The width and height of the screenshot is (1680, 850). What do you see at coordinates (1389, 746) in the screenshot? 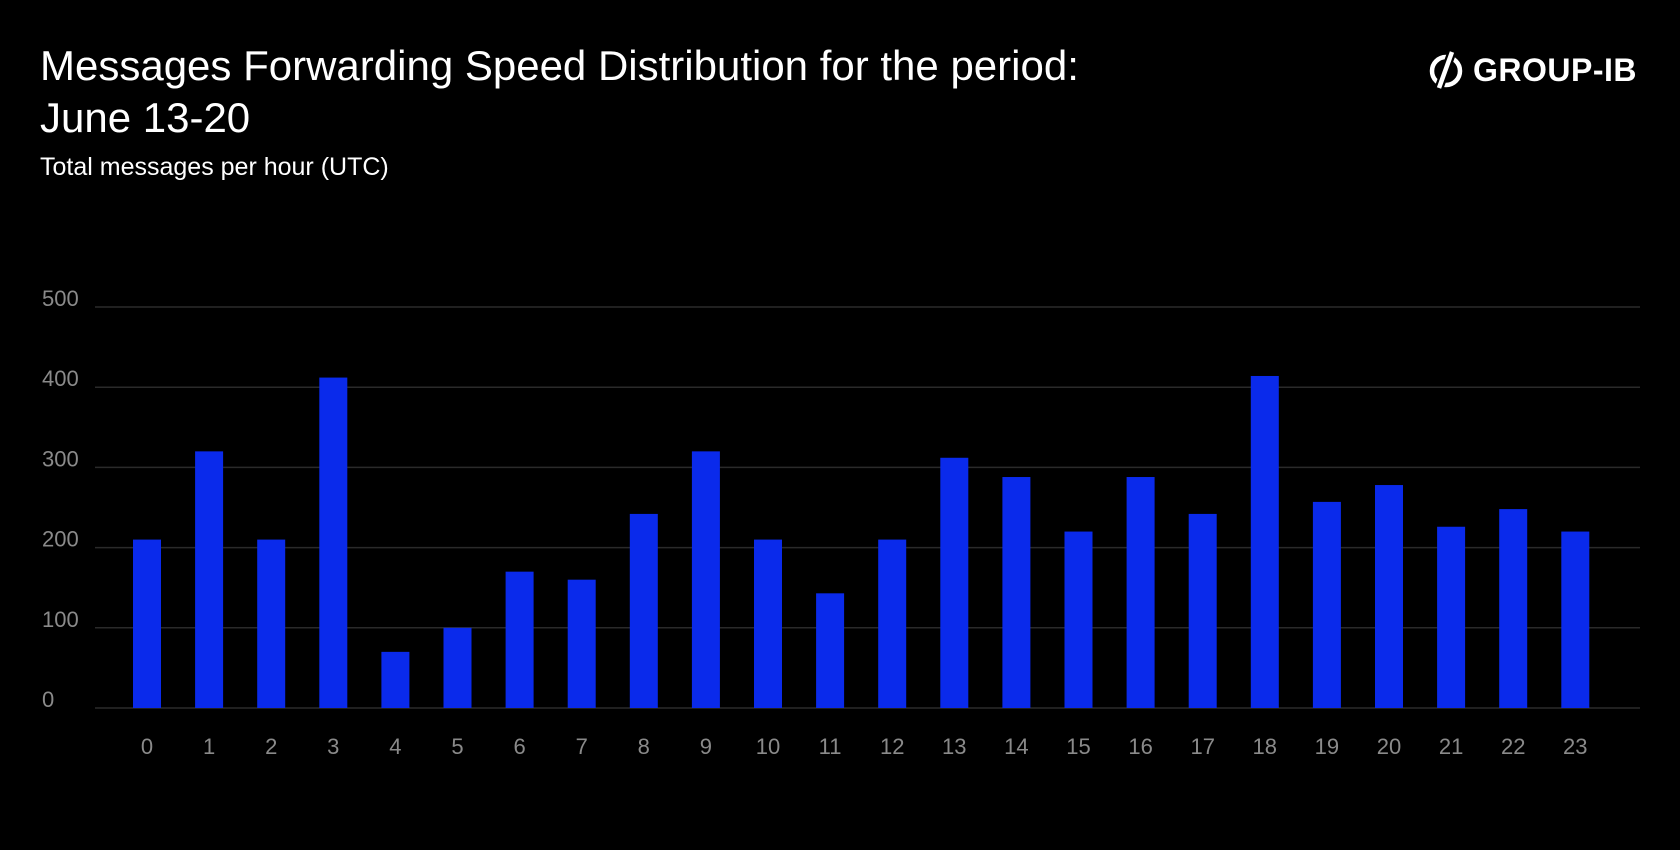
I see `x-tick-label: 20` at bounding box center [1389, 746].